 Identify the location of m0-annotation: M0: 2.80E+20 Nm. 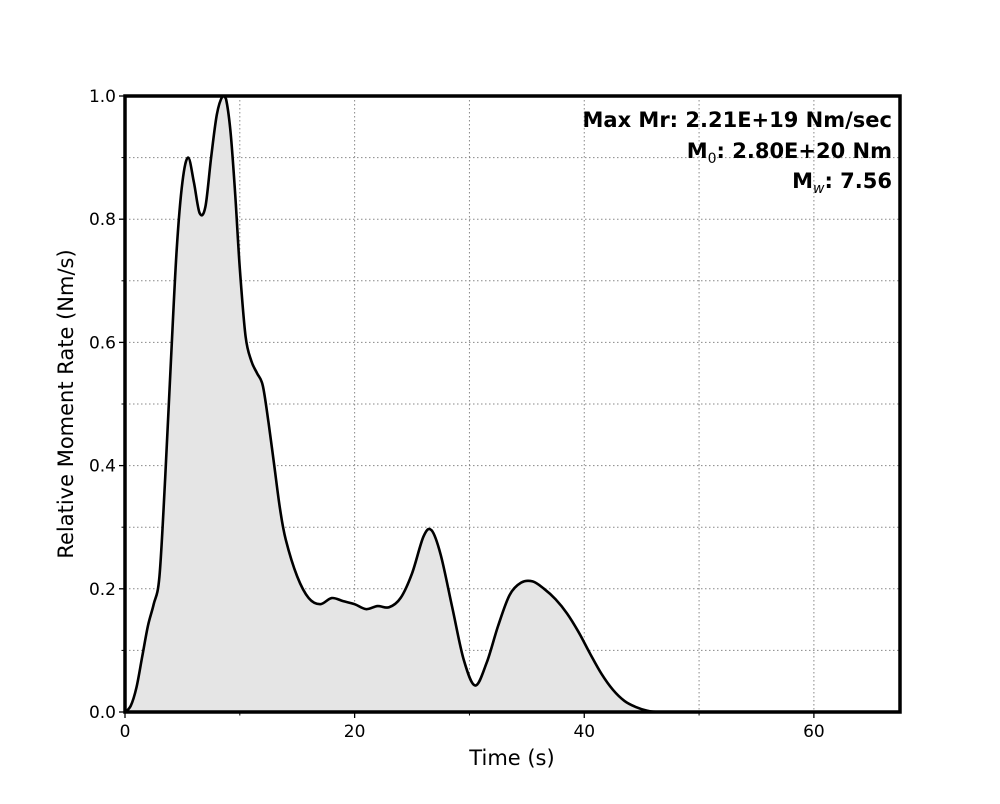
(789, 153).